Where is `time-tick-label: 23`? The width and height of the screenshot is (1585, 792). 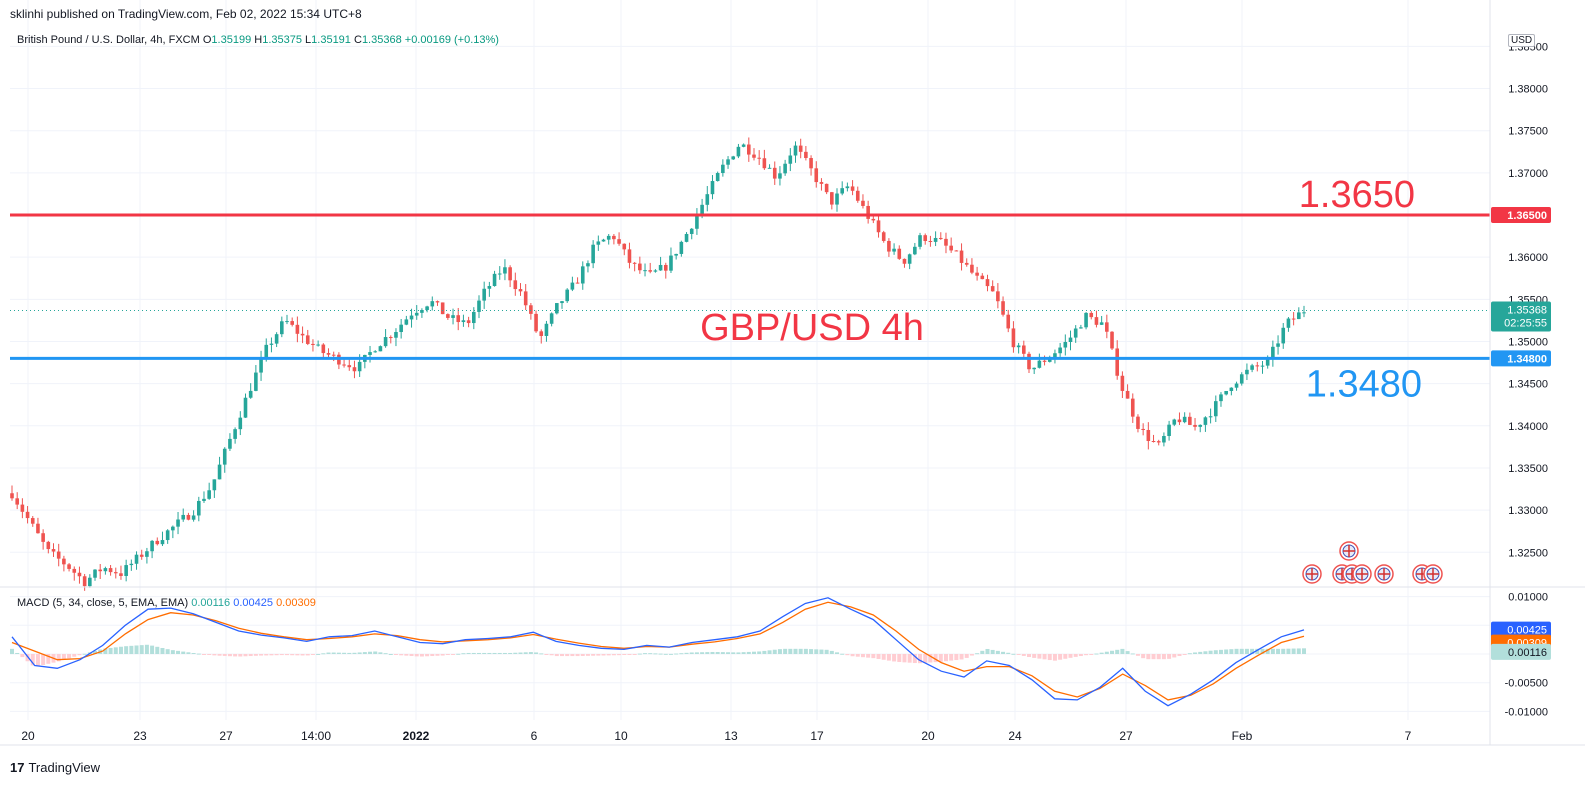
time-tick-label: 23 is located at coordinates (140, 736).